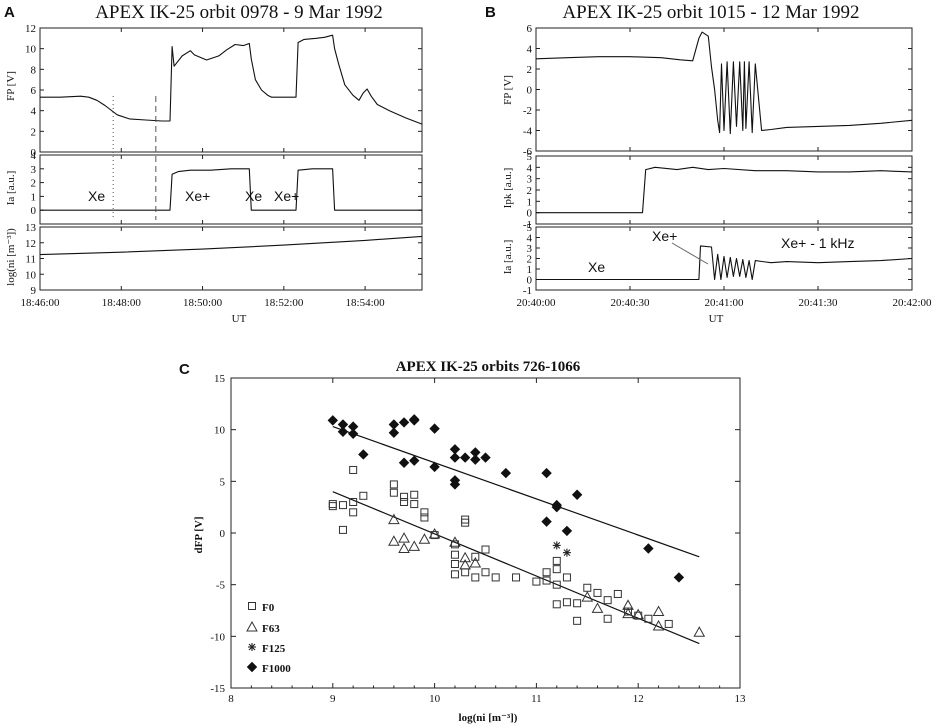 This screenshot has width=938, height=727. I want to click on annotation-xe-plus-a1: Xe+, so click(197, 196).